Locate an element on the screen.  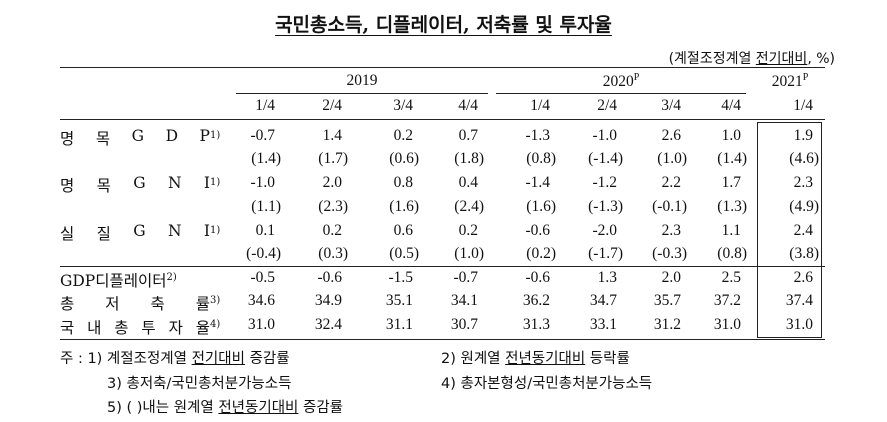
row-label: 명 목 G N I 1) is located at coordinates (140, 184).